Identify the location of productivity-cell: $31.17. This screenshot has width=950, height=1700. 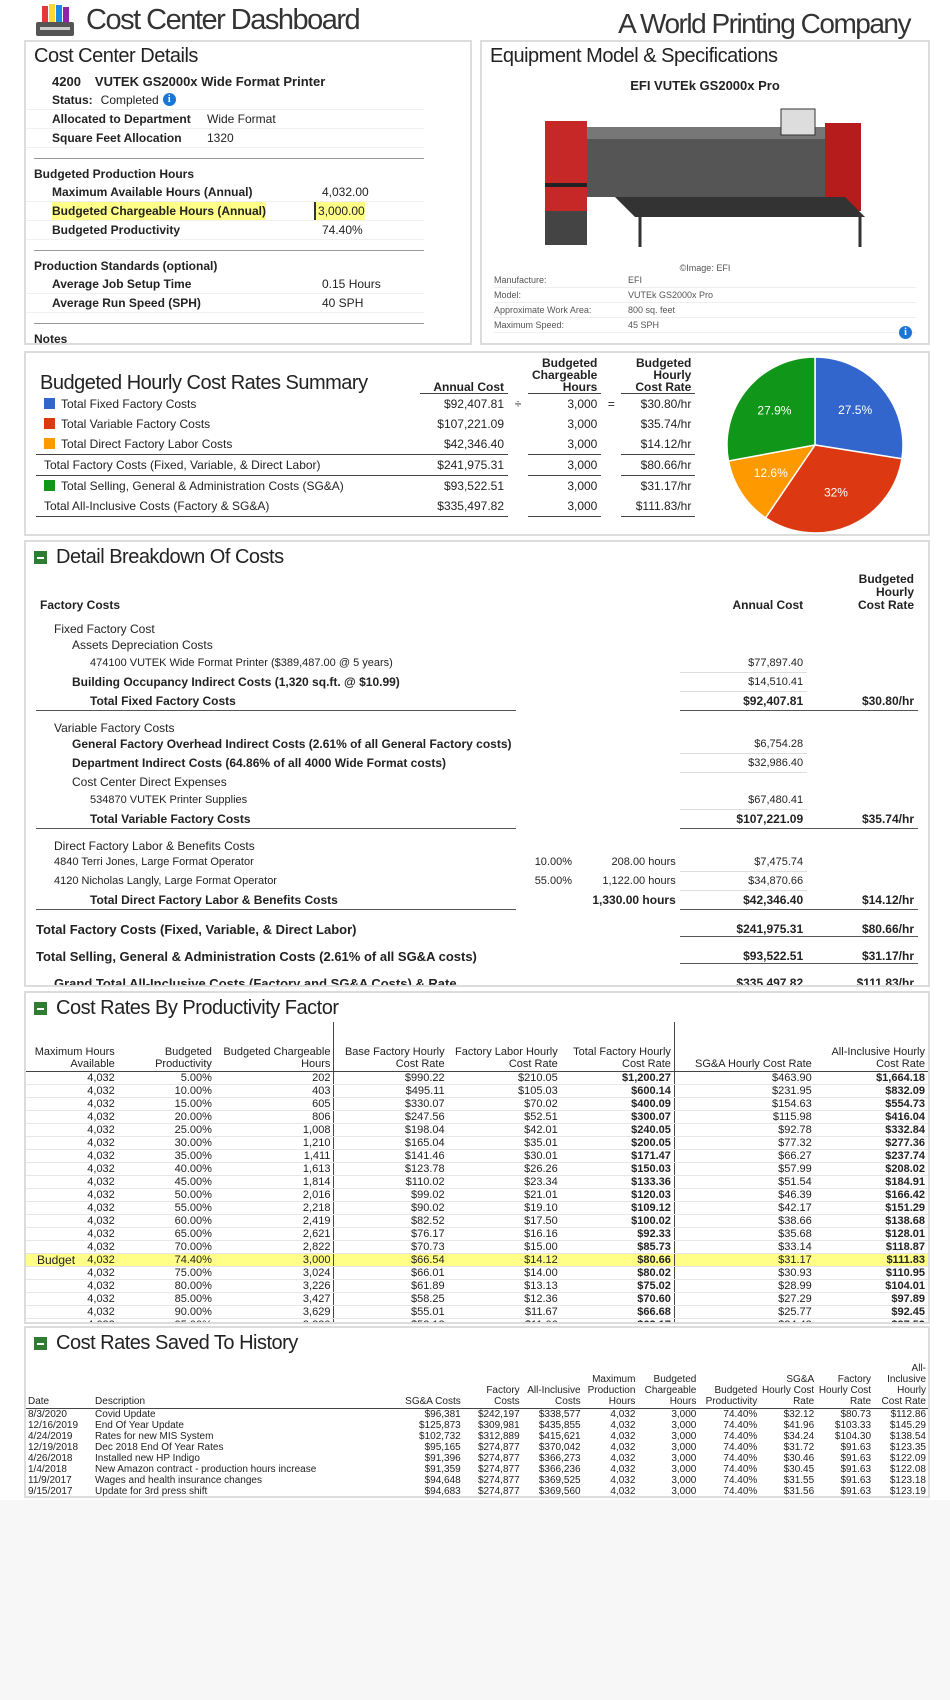
(744, 1260).